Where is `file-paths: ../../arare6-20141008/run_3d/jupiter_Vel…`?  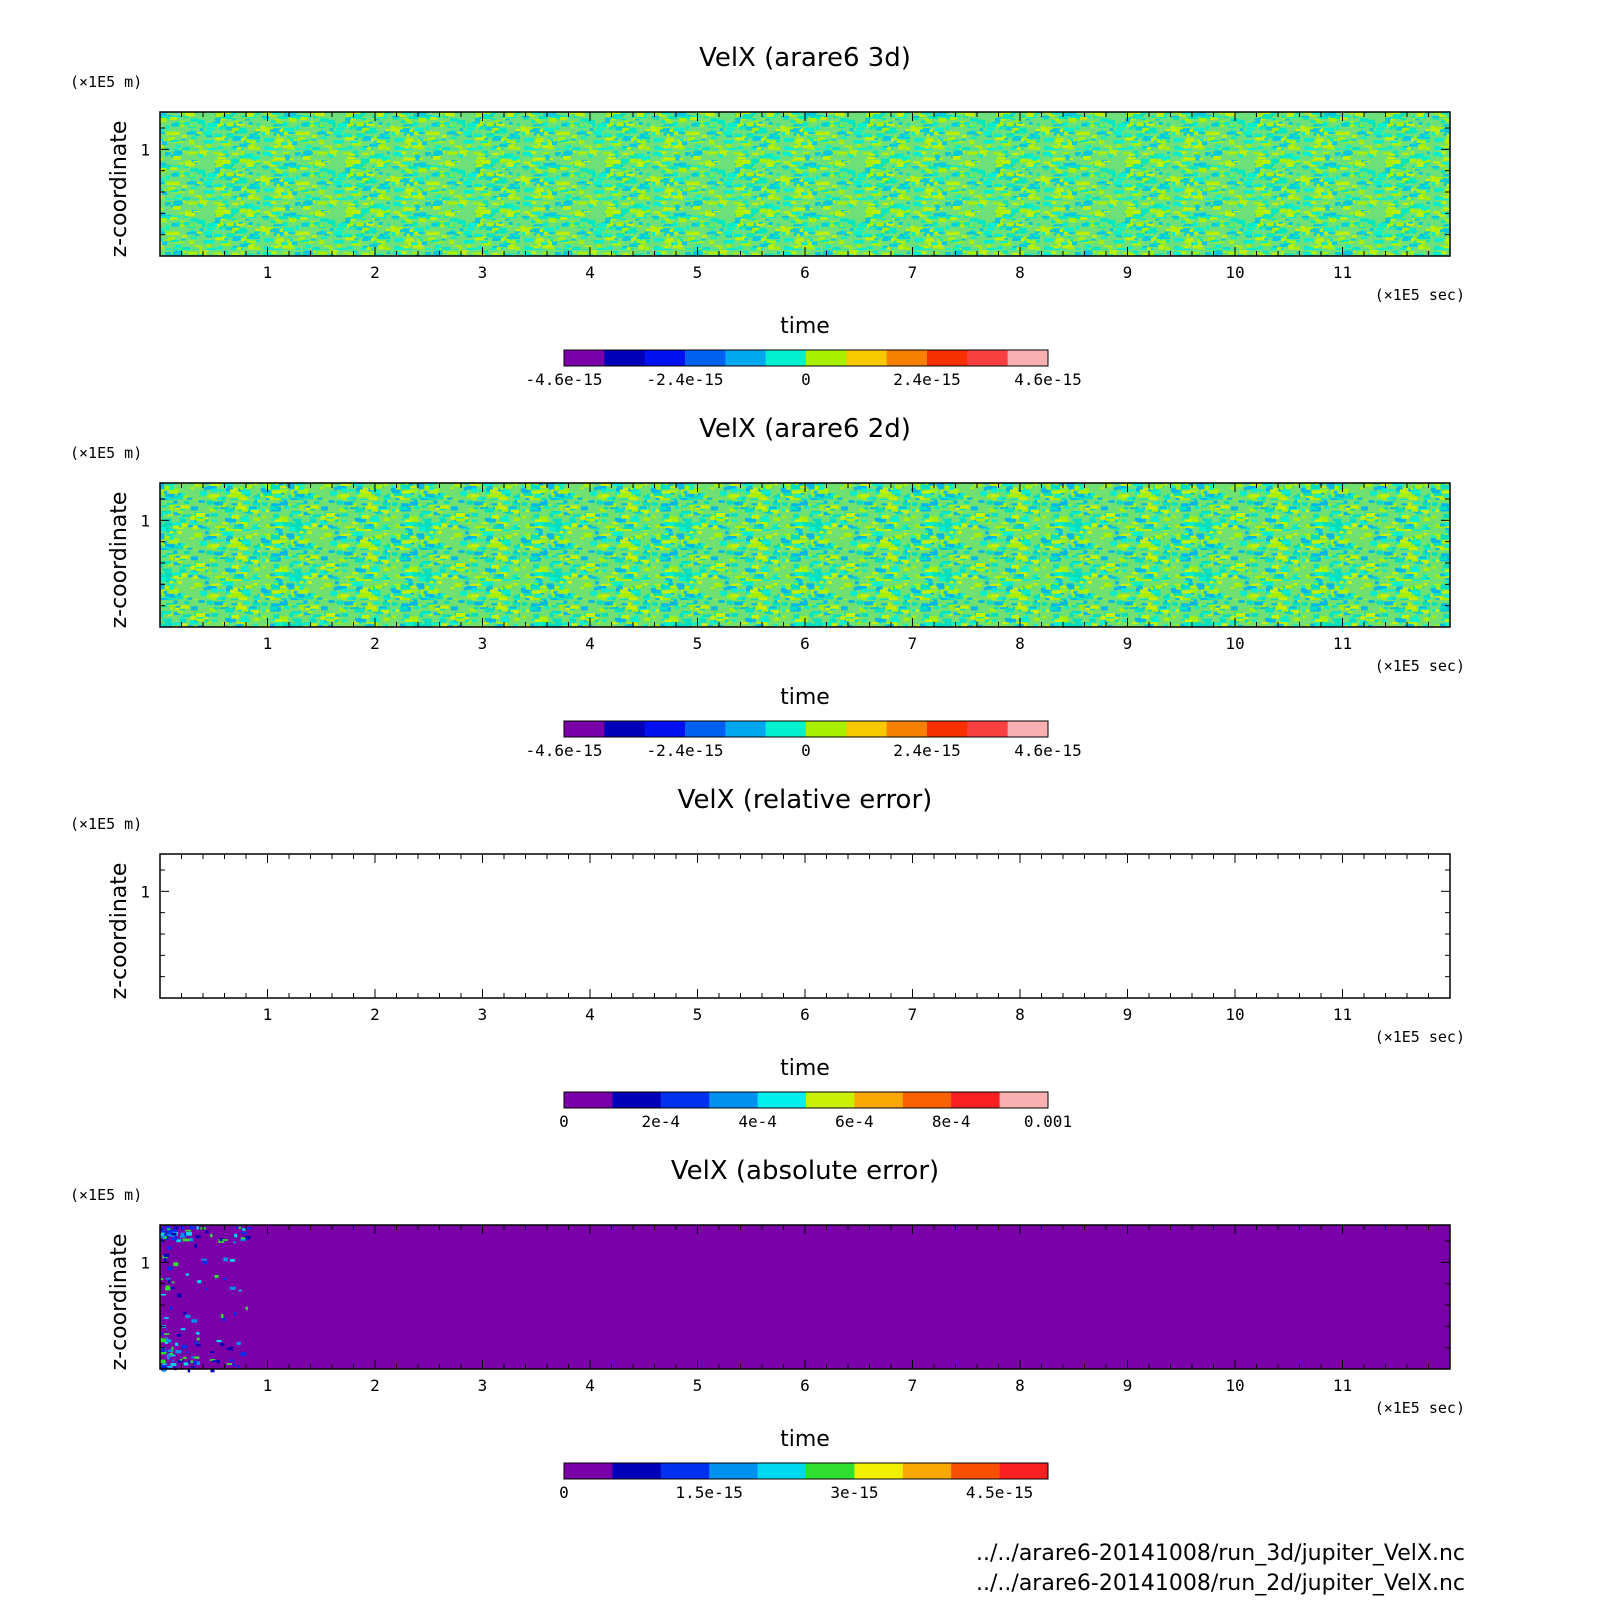
file-paths: ../../arare6-20141008/run_3d/jupiter_Vel… is located at coordinates (1220, 1568).